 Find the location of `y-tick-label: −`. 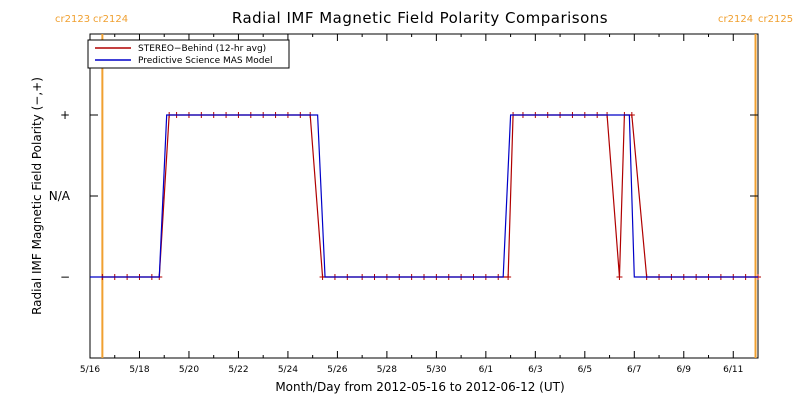

y-tick-label: − is located at coordinates (65, 277).